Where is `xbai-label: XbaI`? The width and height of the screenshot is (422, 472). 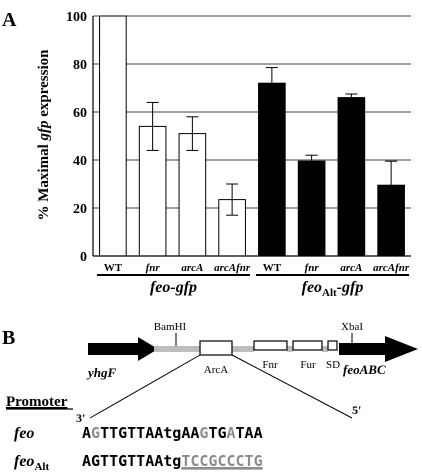
xbai-label: XbaI is located at coordinates (352, 327).